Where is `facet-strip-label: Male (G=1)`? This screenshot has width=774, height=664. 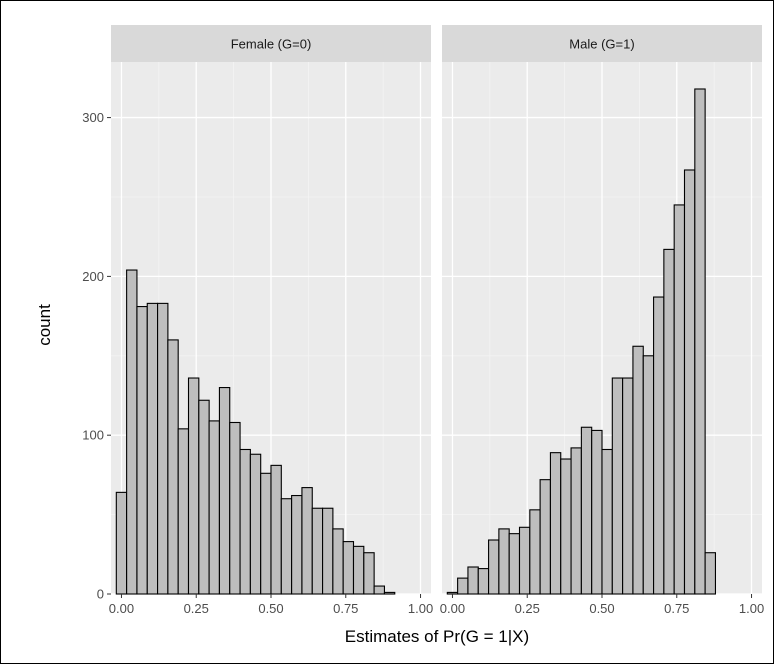
facet-strip-label: Male (G=1) is located at coordinates (601, 44).